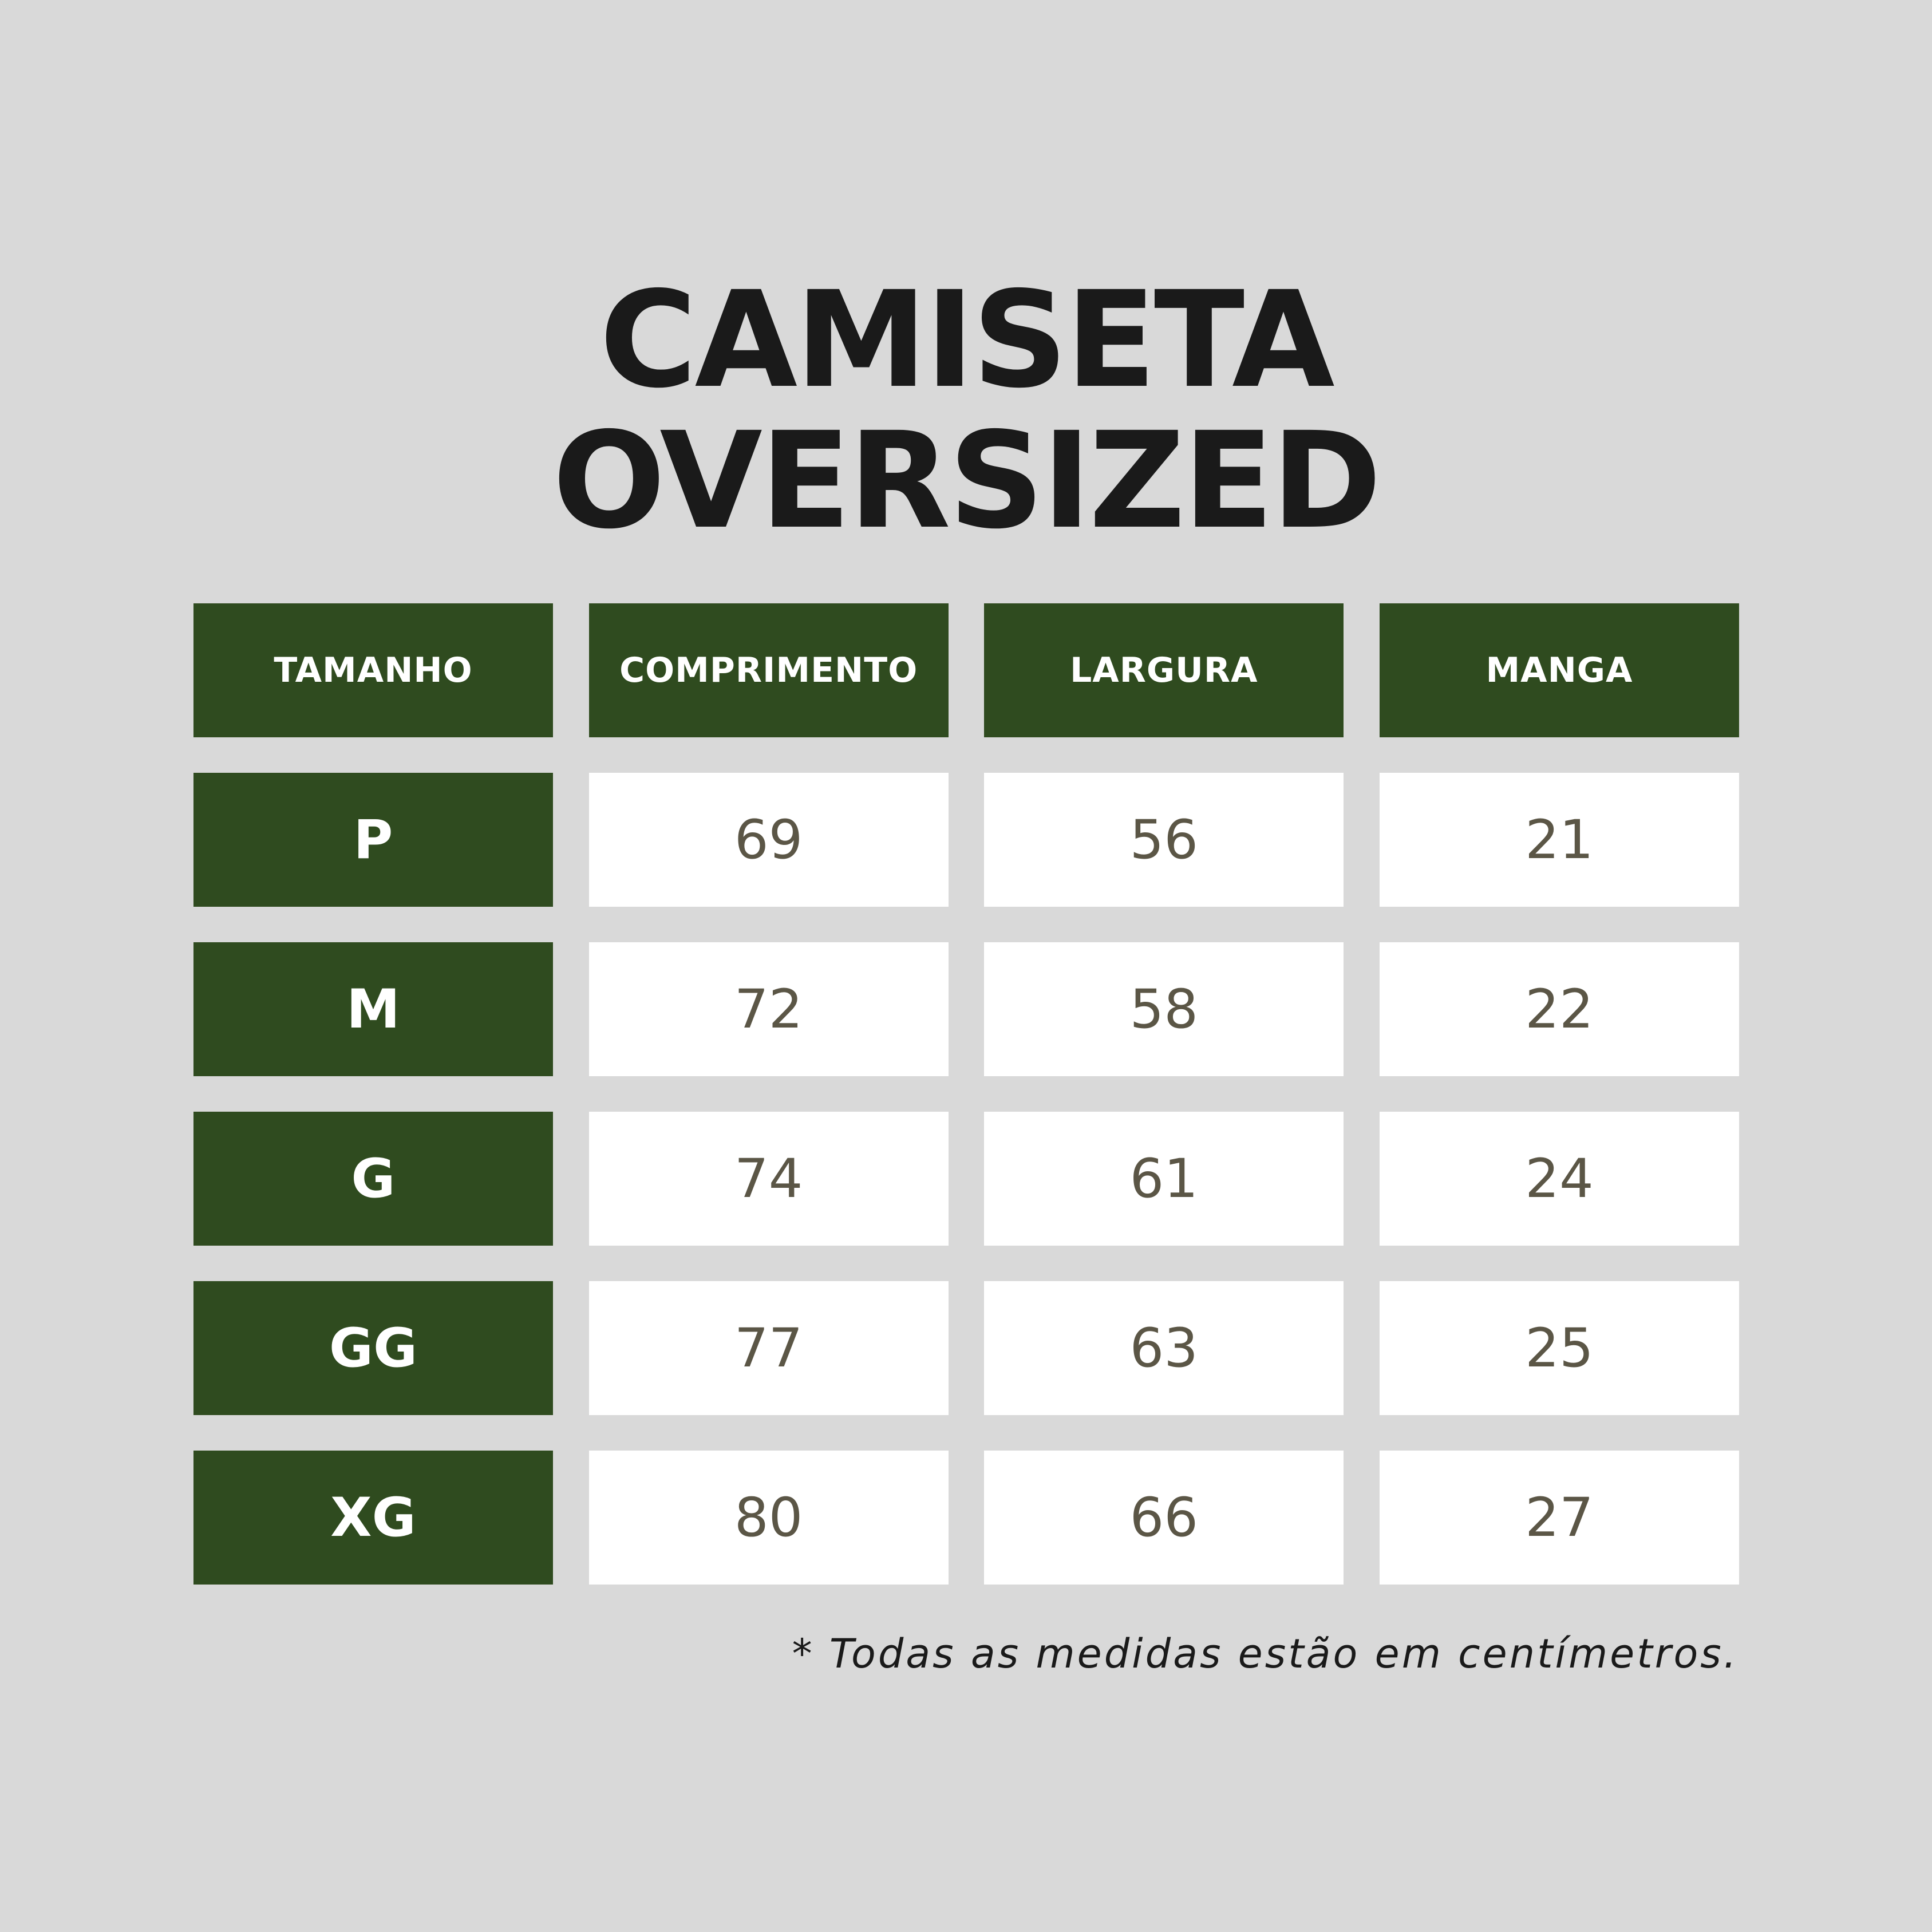 This screenshot has width=1932, height=1932. Describe the element at coordinates (1559, 1518) in the screenshot. I see `manga-value: 27` at that location.